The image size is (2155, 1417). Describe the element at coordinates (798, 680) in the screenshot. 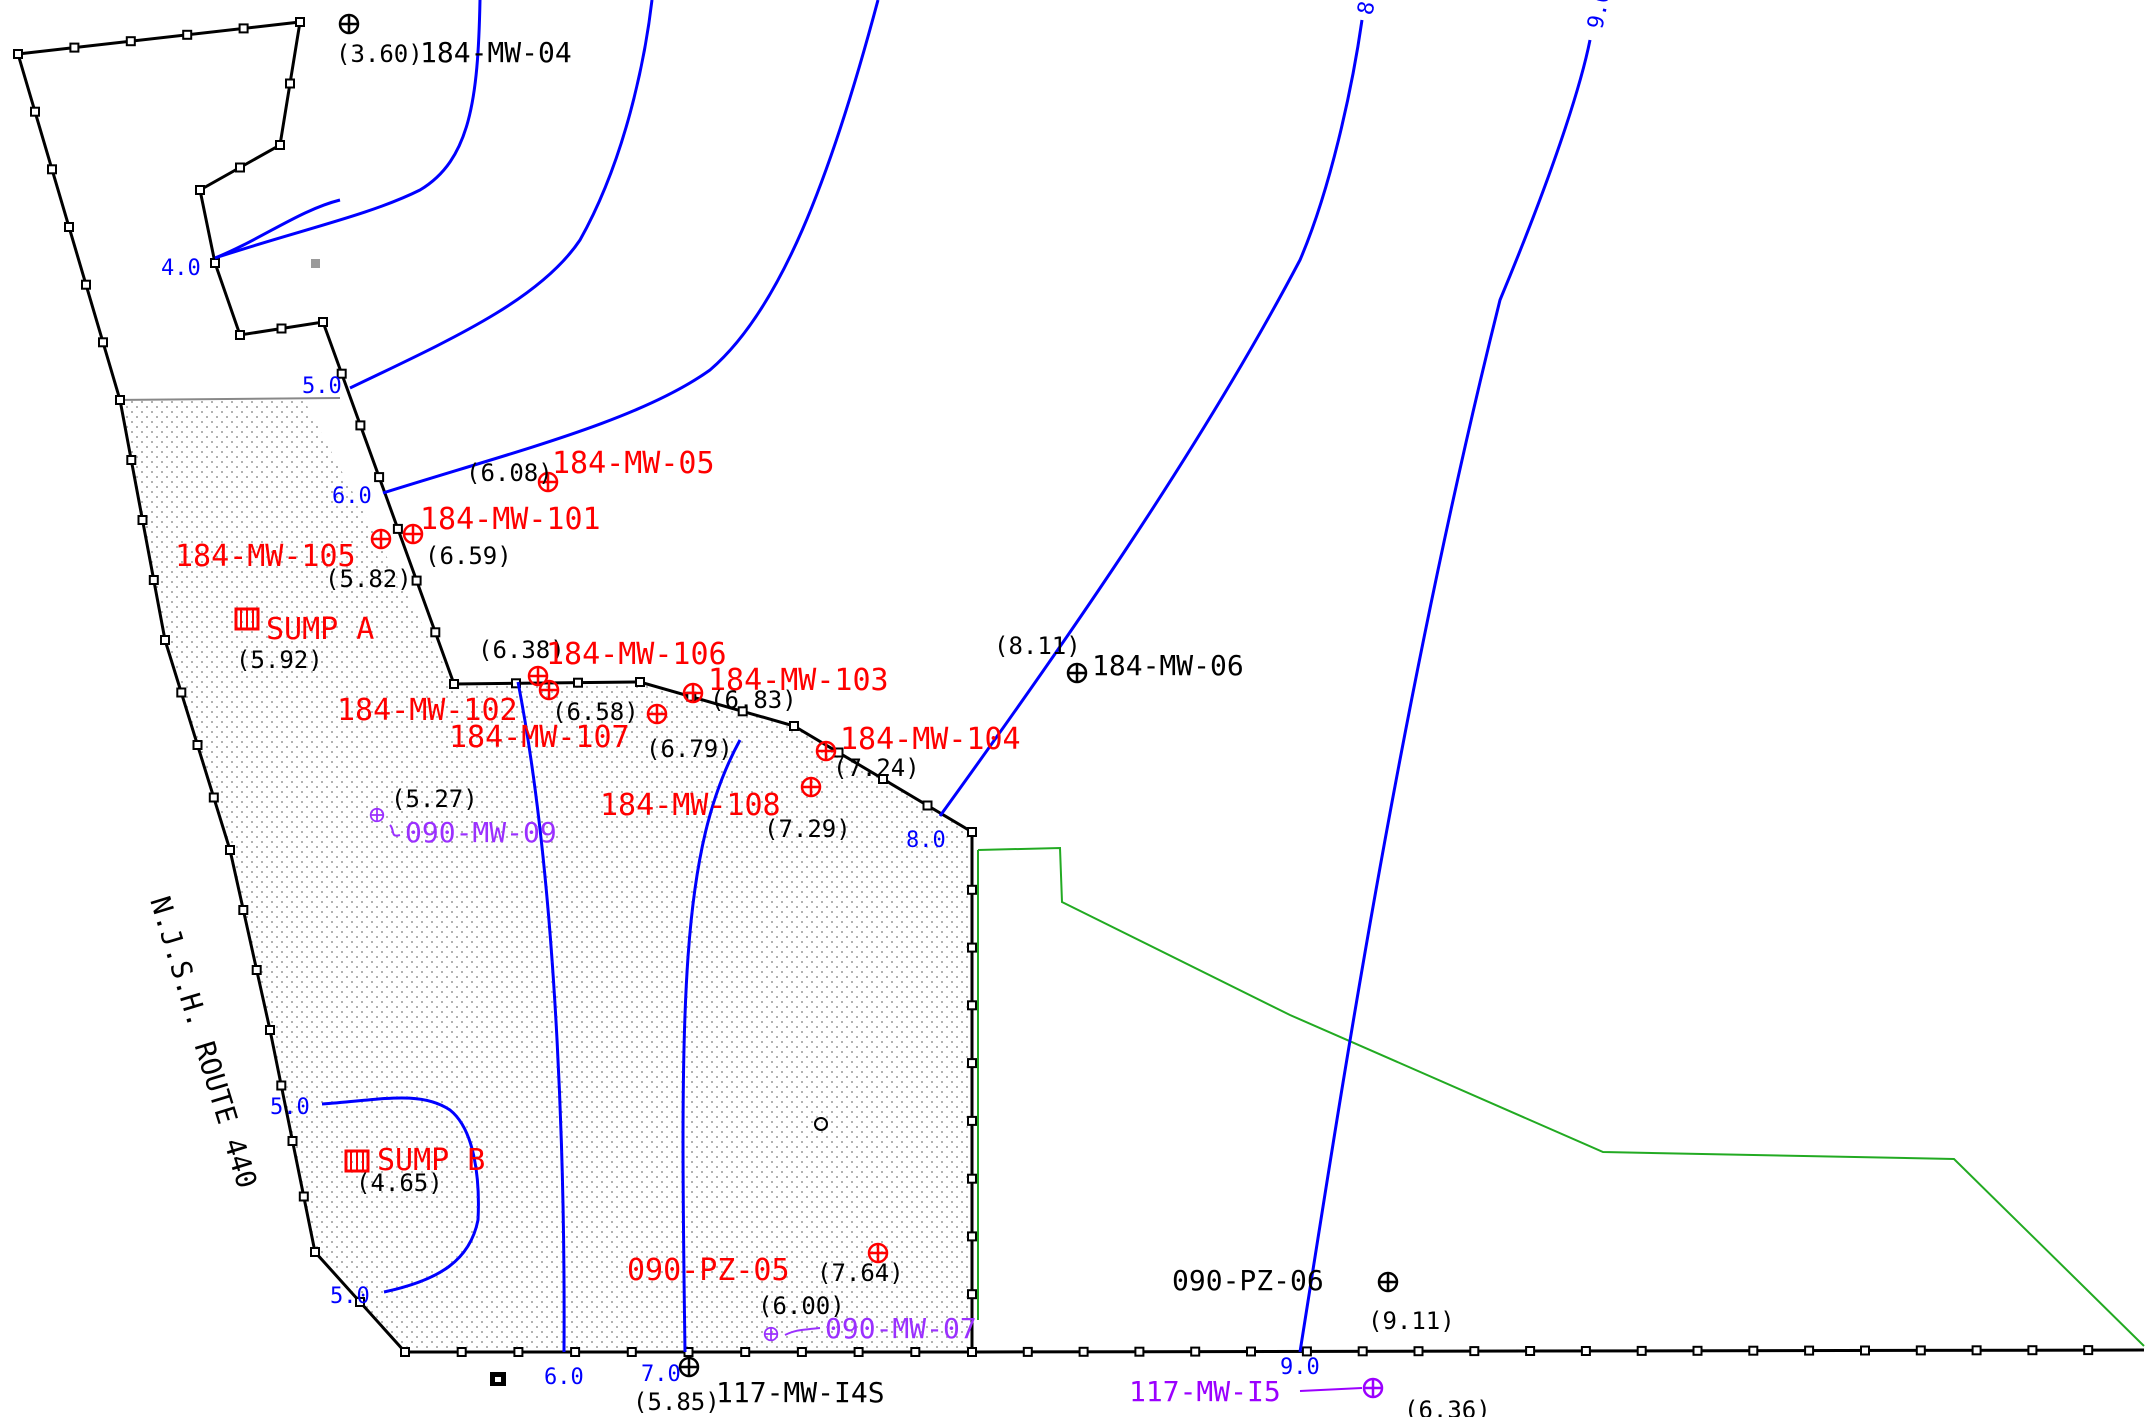

I see `well-label: 184-MW-103` at that location.